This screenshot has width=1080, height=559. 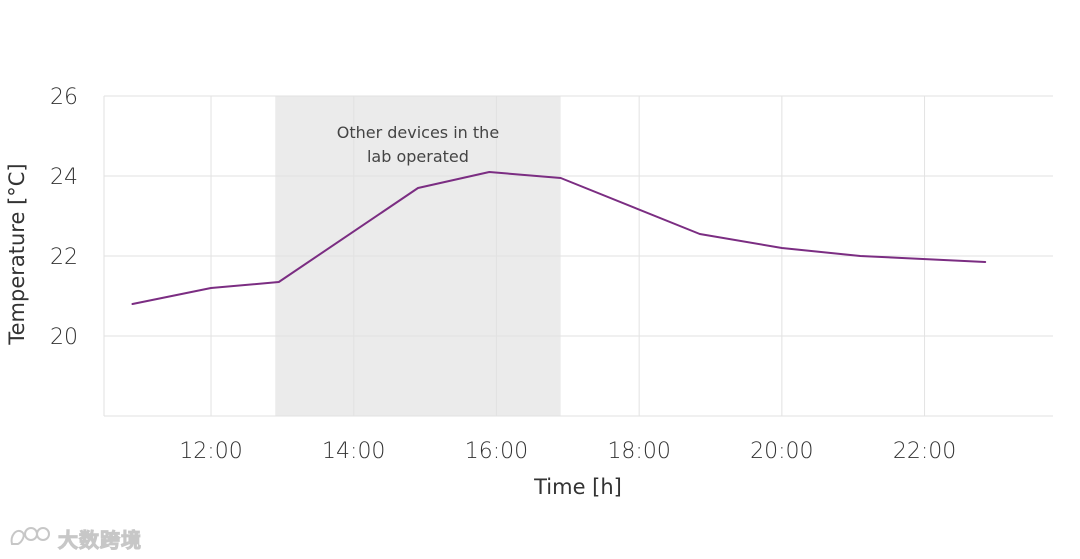 I want to click on y-tick-label: 20, so click(x=64, y=337).